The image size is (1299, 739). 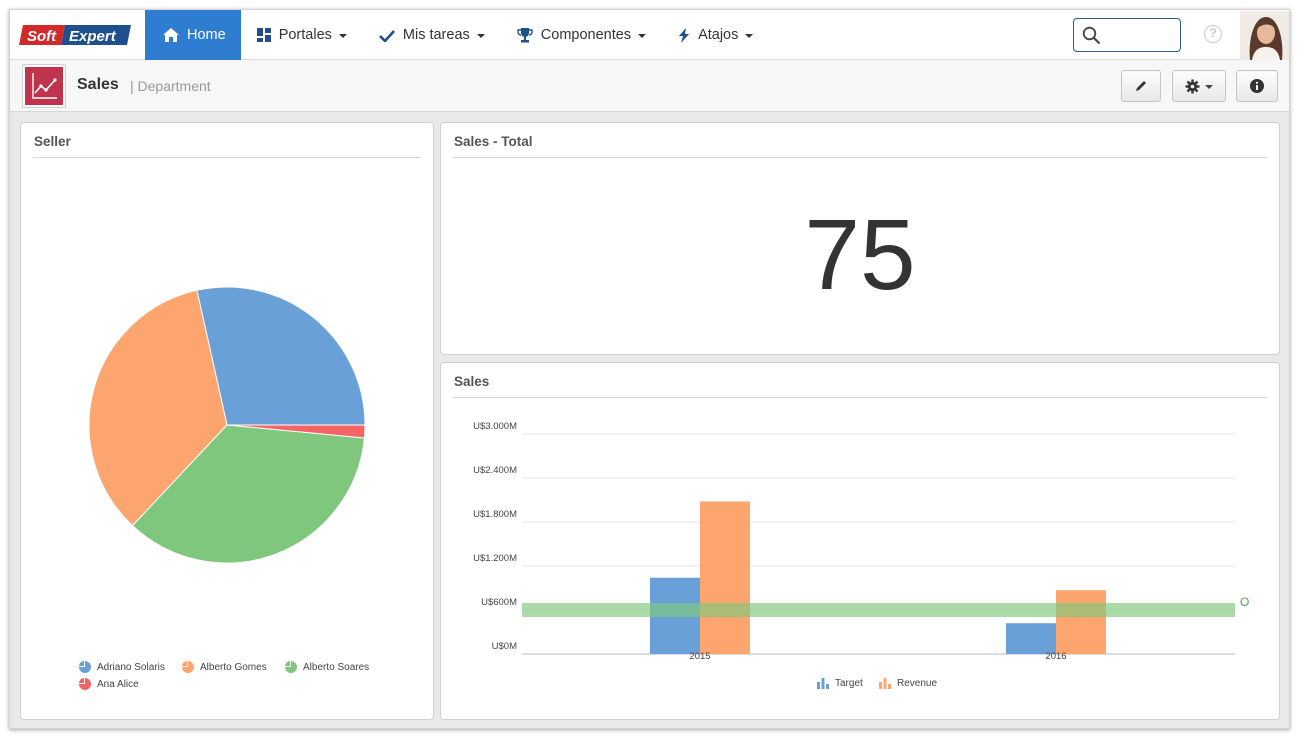 I want to click on legend-ana-alice: Ana Alice, so click(x=109, y=684).